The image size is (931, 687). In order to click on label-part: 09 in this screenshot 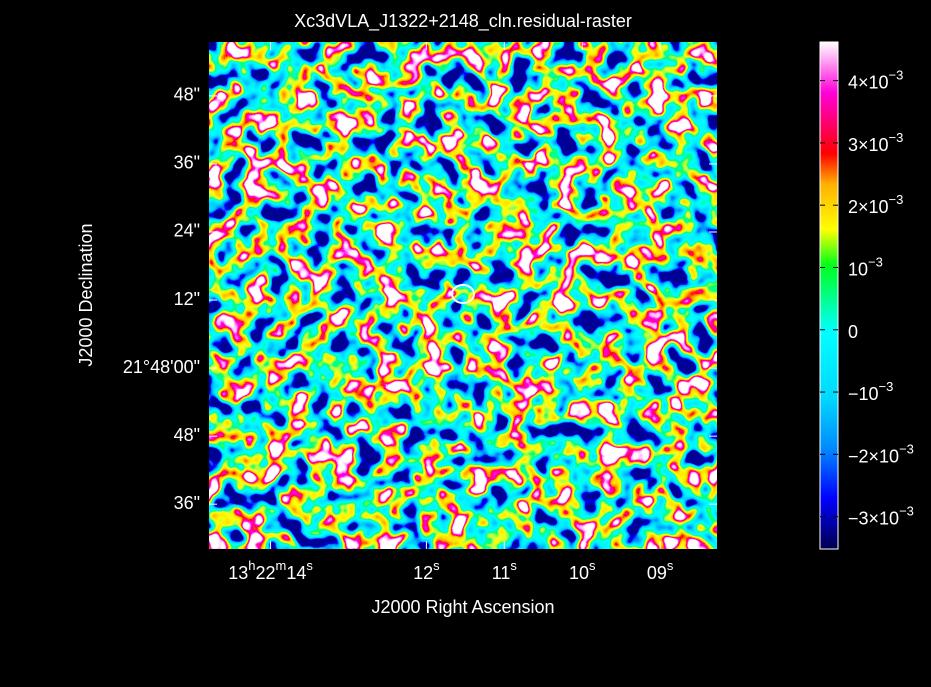, I will do `click(657, 573)`.